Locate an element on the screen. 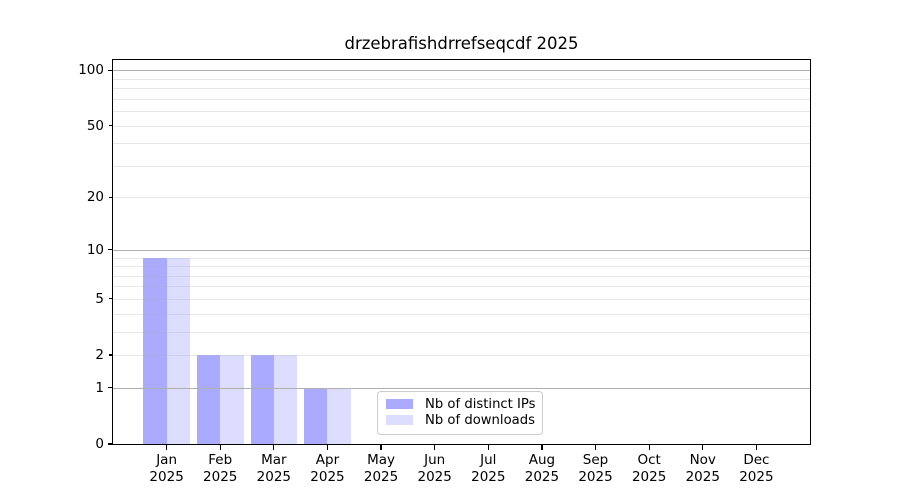 The height and width of the screenshot is (500, 900). x-tick-year-aug: 2025 is located at coordinates (542, 477).